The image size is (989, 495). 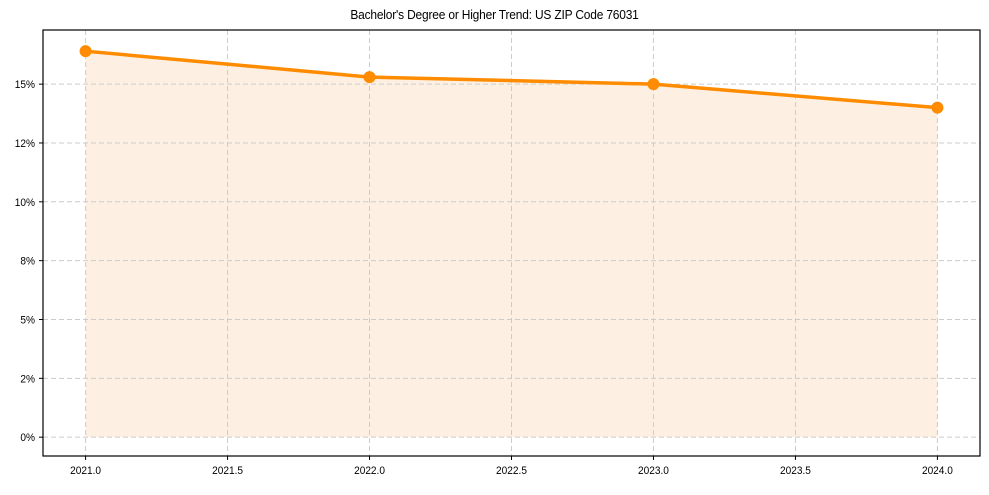 What do you see at coordinates (511, 471) in the screenshot?
I see `x-tick-label: 2022.5` at bounding box center [511, 471].